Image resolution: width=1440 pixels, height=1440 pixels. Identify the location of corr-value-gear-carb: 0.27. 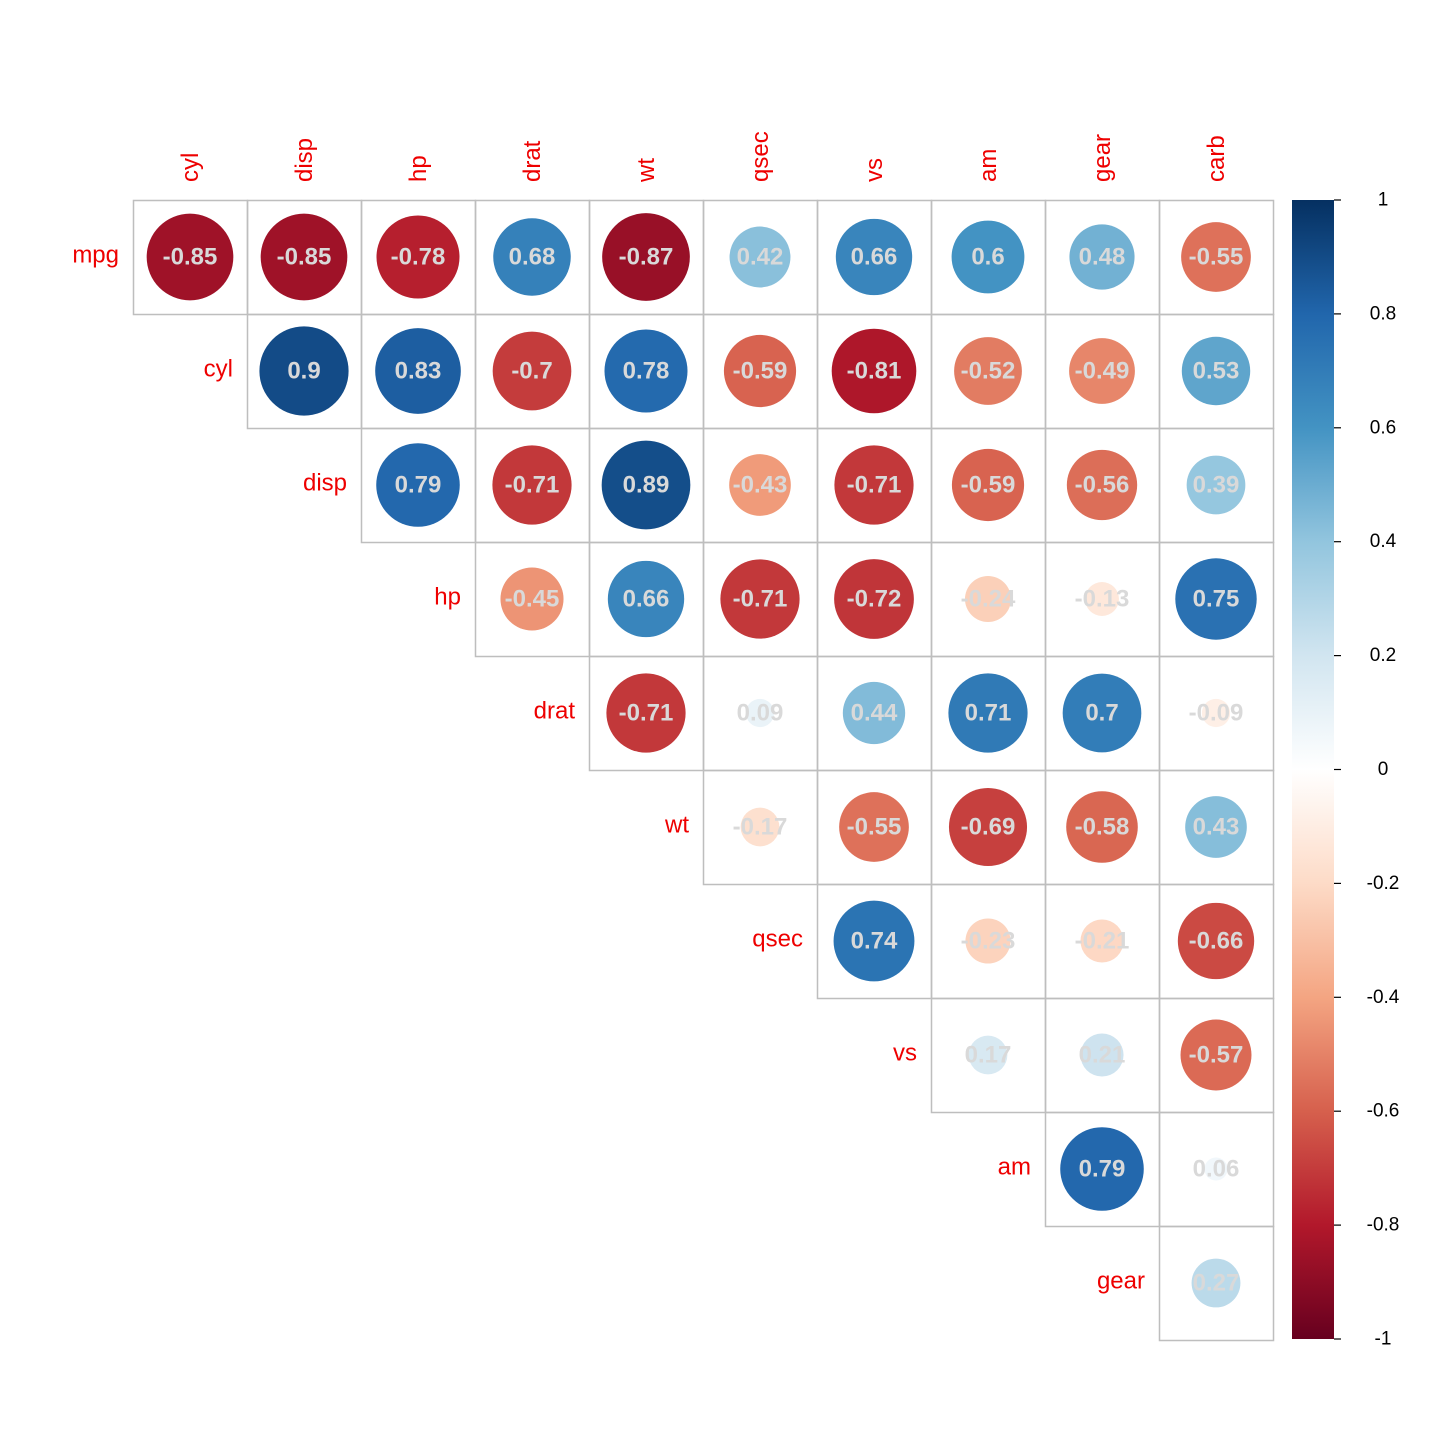
(1216, 1283).